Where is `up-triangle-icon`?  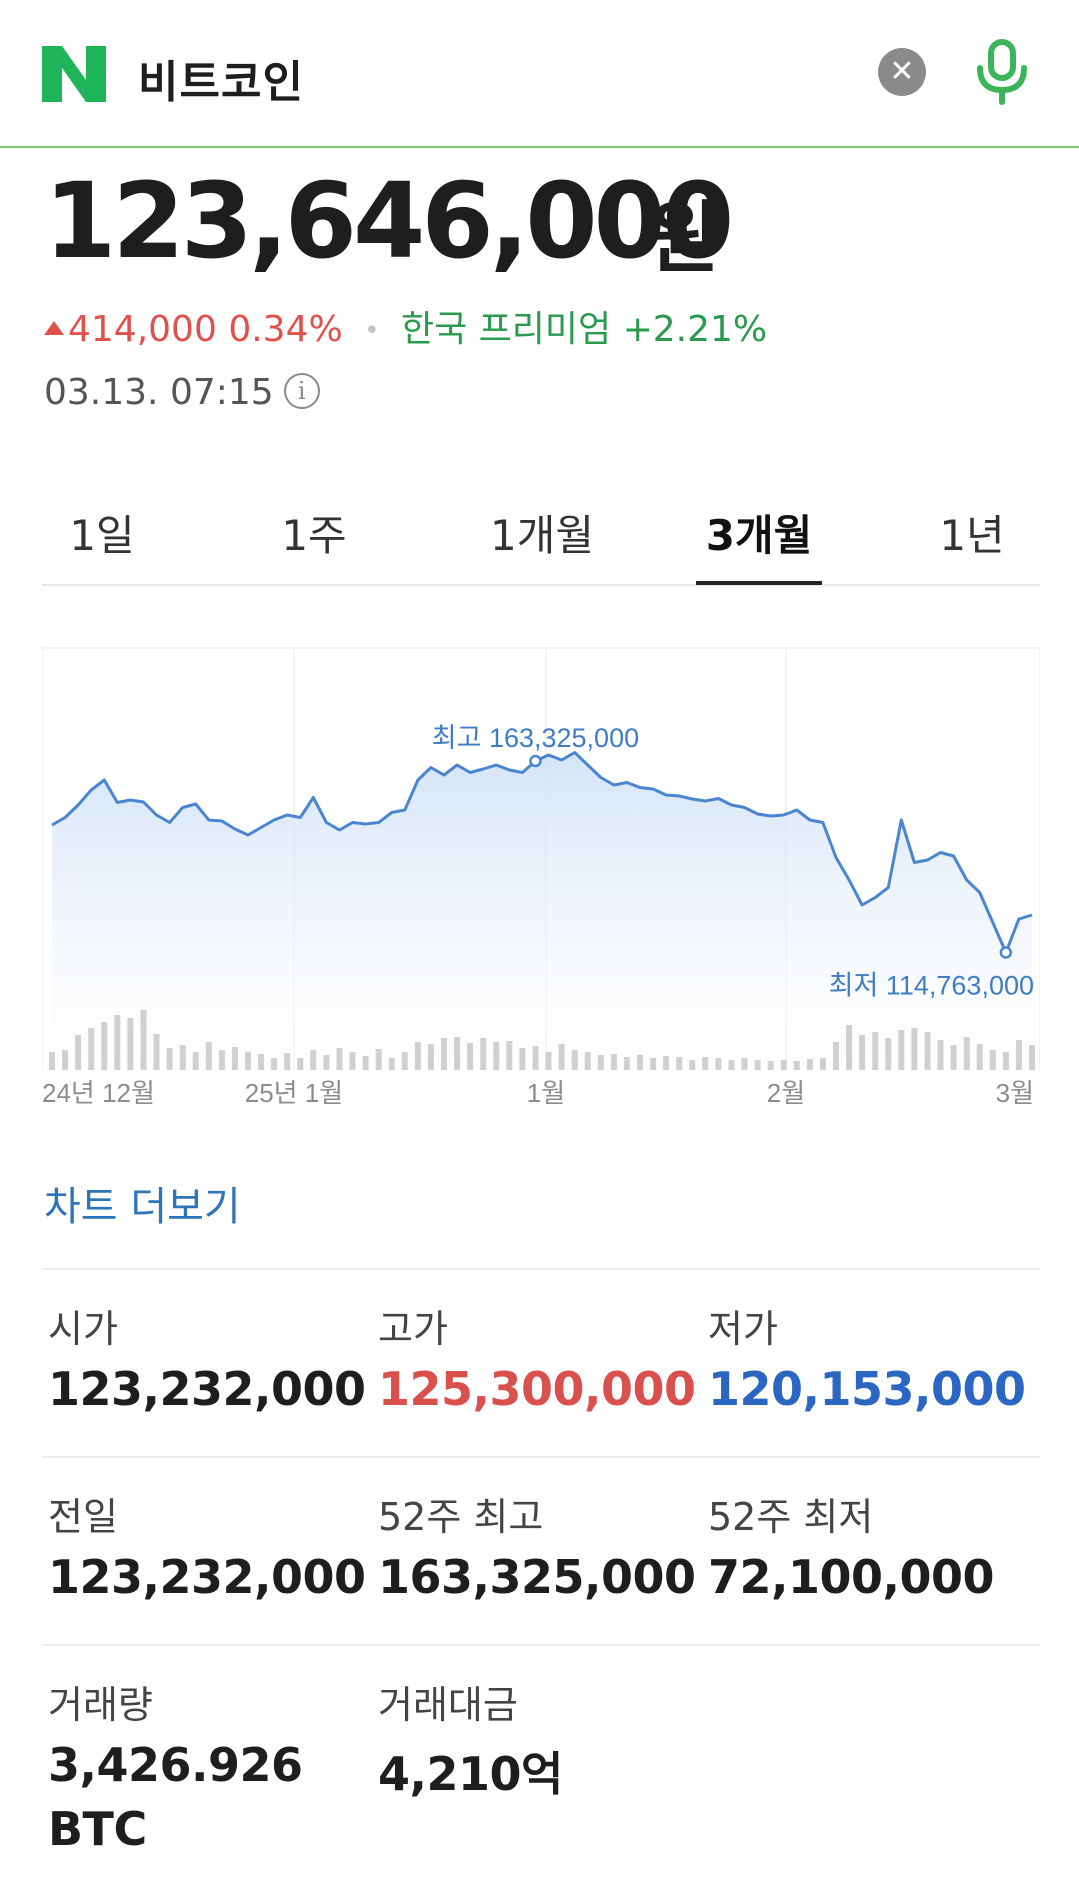
up-triangle-icon is located at coordinates (54, 328).